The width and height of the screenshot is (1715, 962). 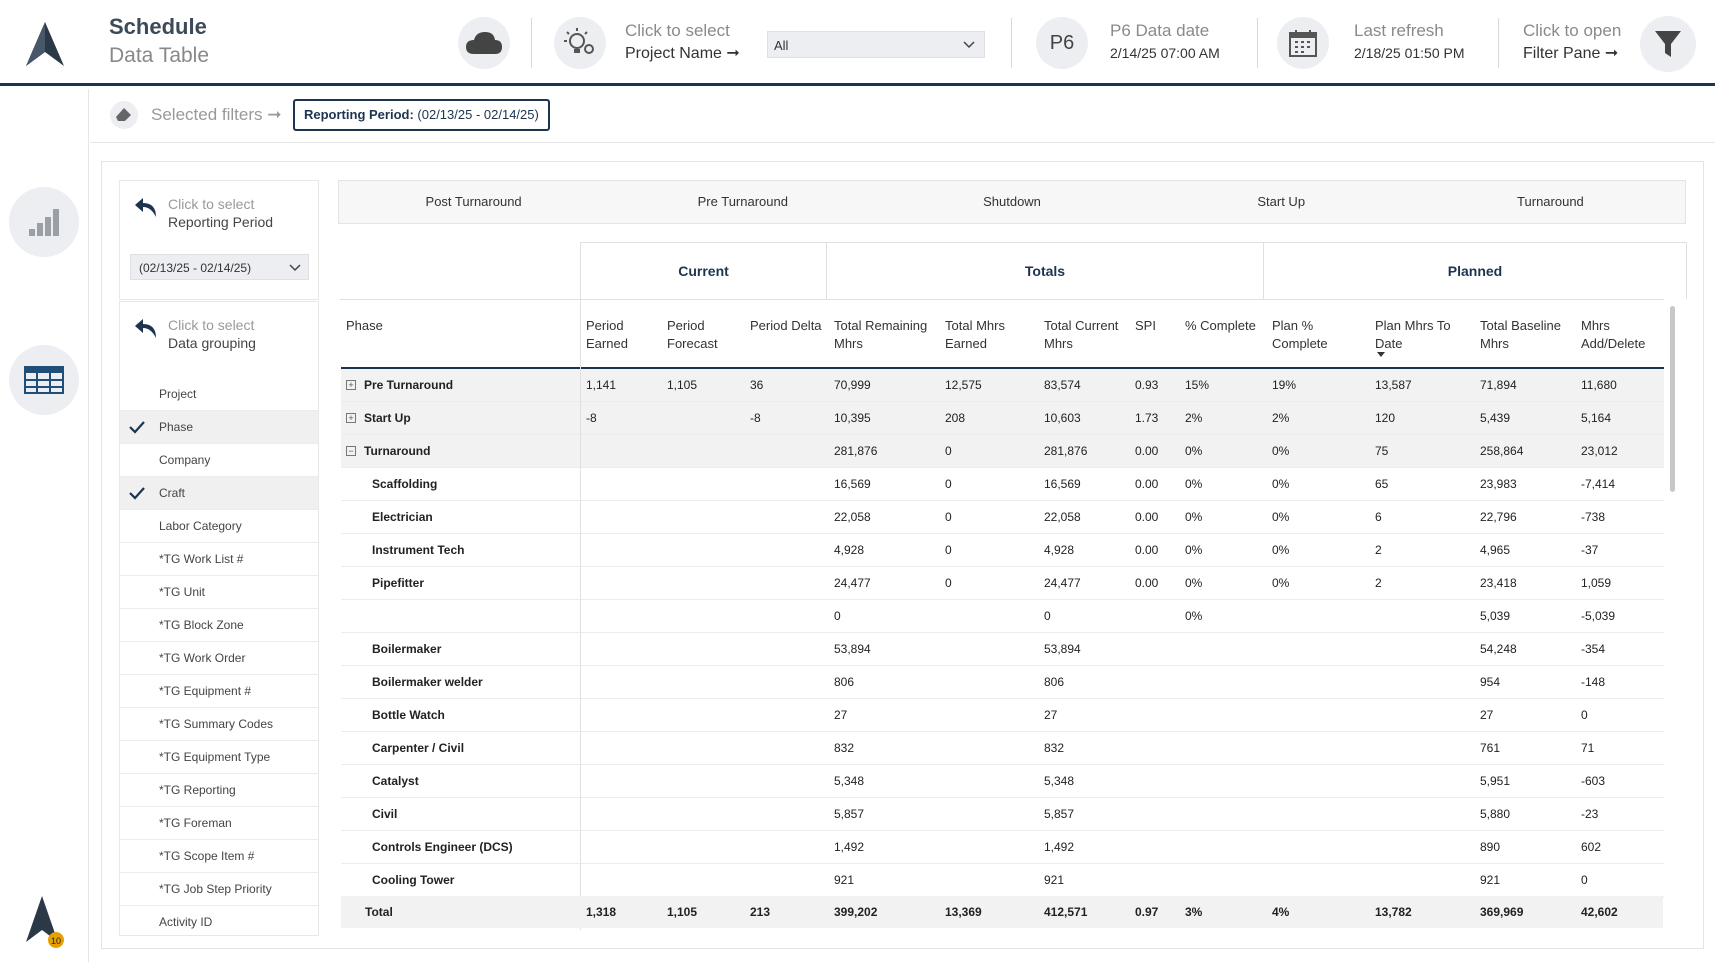 I want to click on grouping-option: *TG Foreman, so click(x=219, y=823).